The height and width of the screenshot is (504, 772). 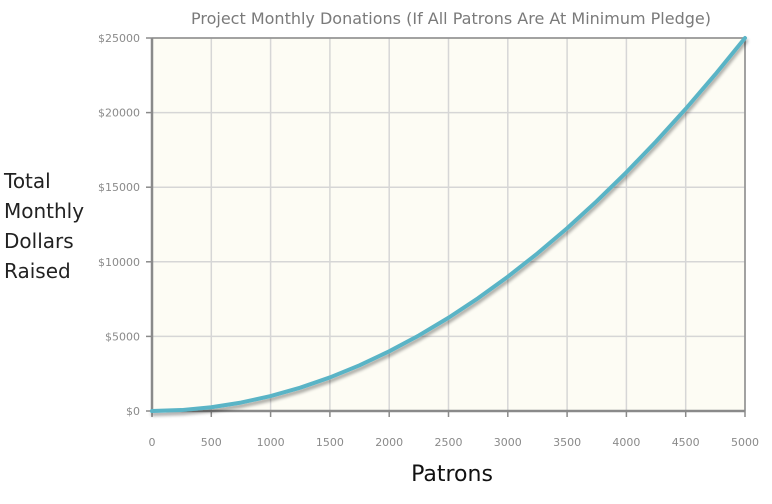 I want to click on x-tick-label: 0, so click(x=152, y=442).